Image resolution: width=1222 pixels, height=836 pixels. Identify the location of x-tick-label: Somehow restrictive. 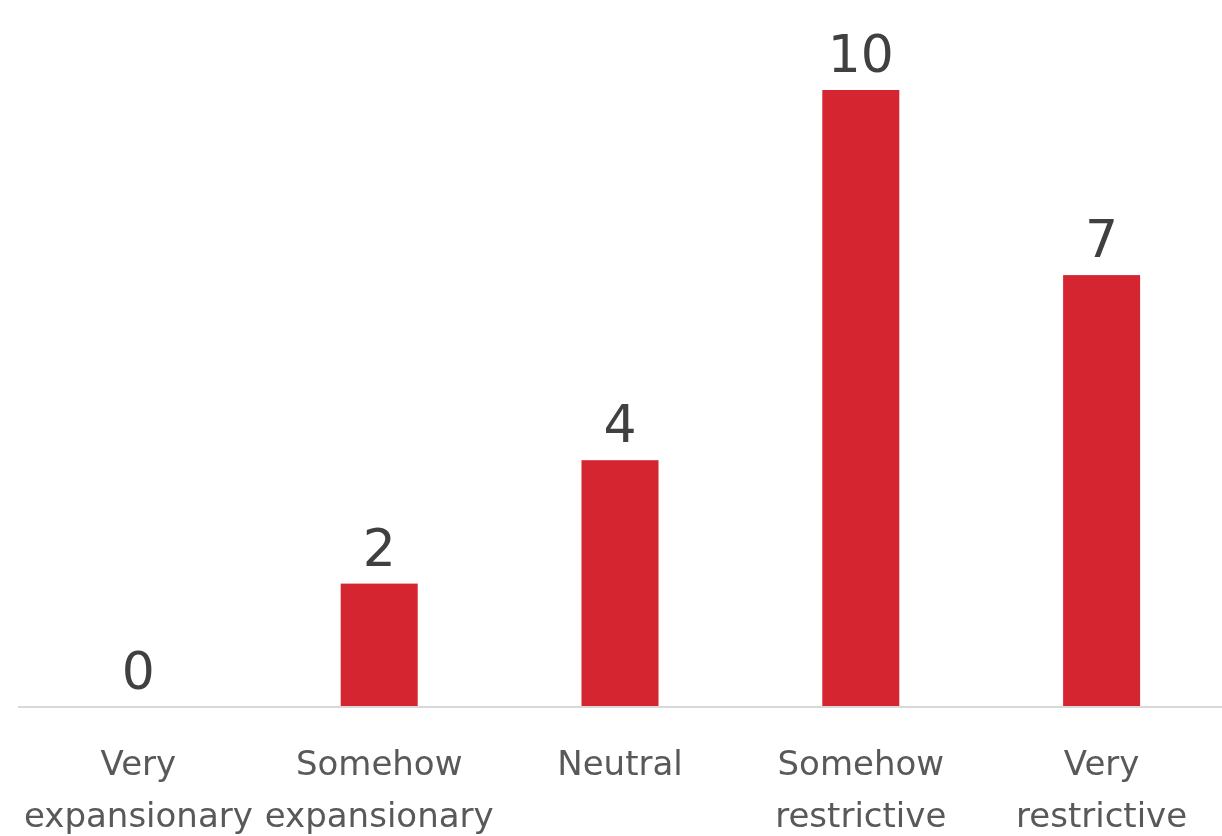
(861, 789).